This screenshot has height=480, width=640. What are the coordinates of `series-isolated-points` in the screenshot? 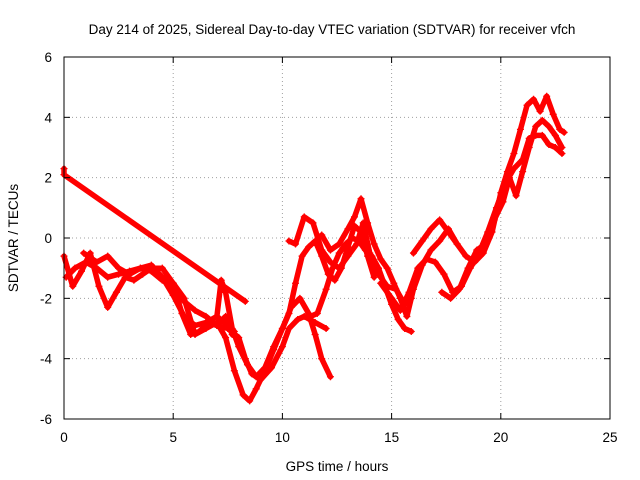 It's located at (154, 235).